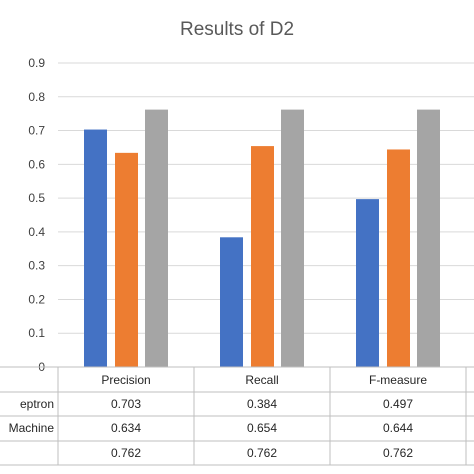  Describe the element at coordinates (262, 404) in the screenshot. I see `table-cell-value: 0.384` at that location.